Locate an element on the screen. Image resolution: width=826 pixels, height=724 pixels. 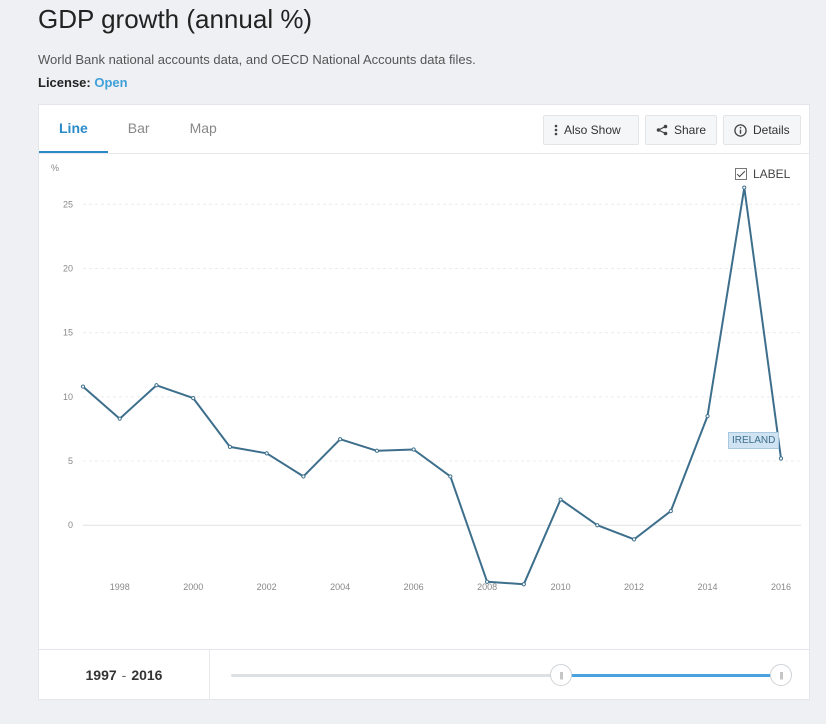
tab-map: Map is located at coordinates (203, 128).